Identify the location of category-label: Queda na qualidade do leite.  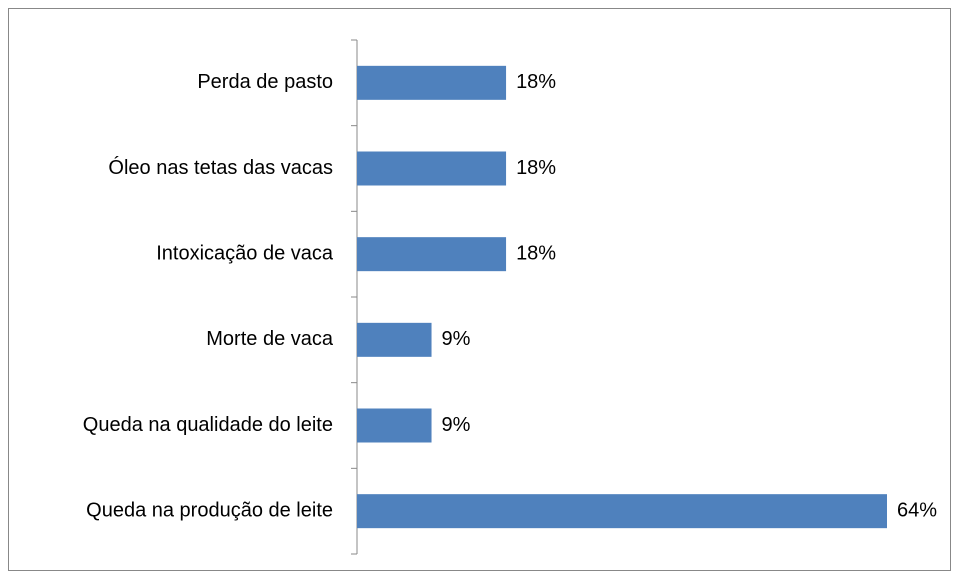
(208, 425).